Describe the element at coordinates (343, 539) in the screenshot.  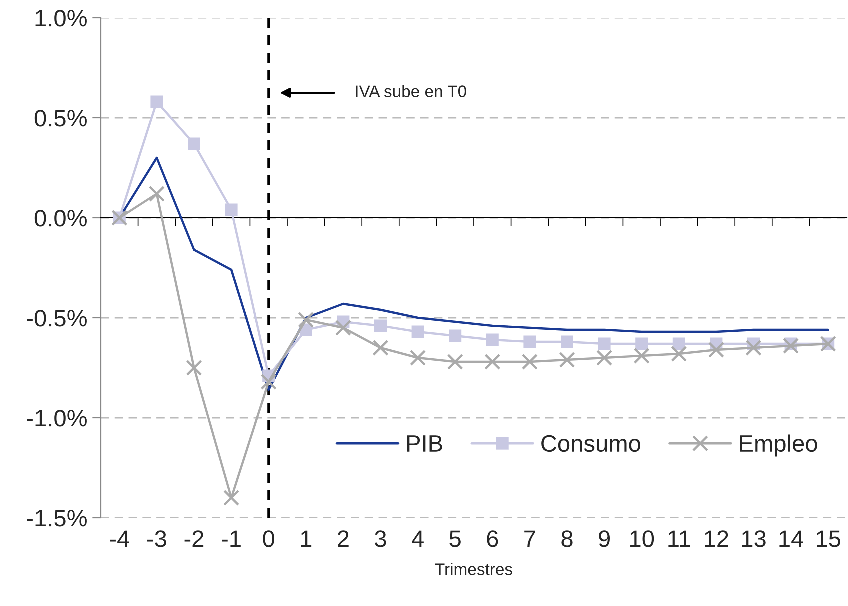
I see `x-tick-label: 2` at that location.